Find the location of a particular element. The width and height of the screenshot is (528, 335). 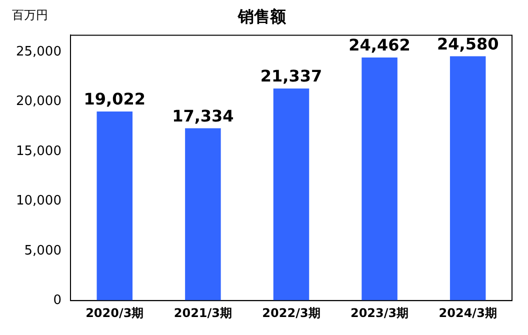

data-label: 17,334 is located at coordinates (203, 116).